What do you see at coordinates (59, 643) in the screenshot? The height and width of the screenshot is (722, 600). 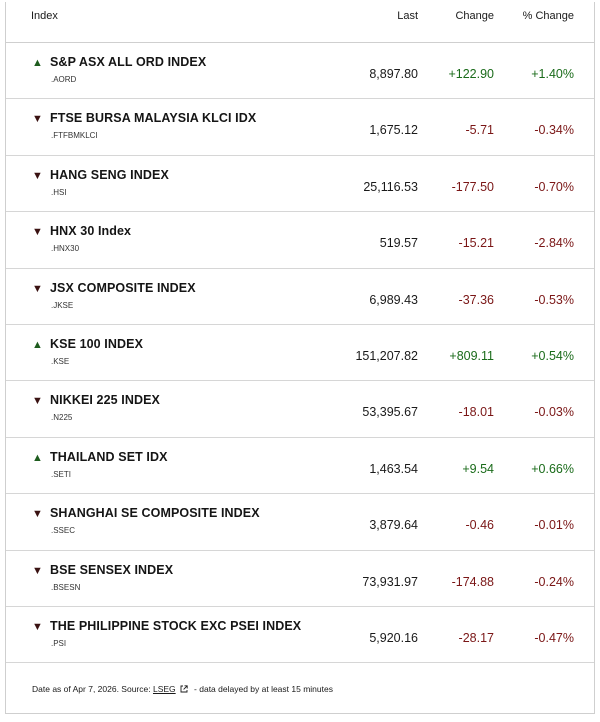 I see `index-ric: .PSI` at bounding box center [59, 643].